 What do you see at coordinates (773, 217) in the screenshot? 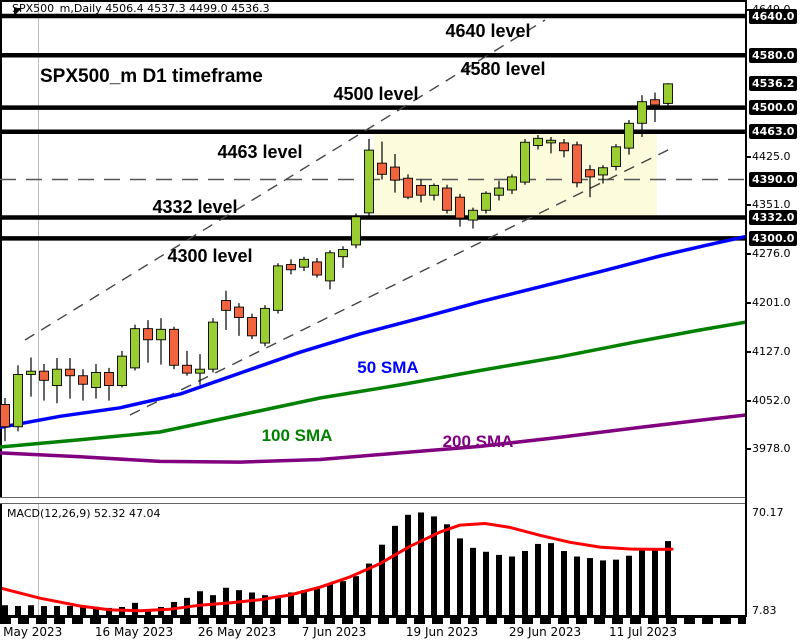
I see `price-badge: 4332.0` at bounding box center [773, 217].